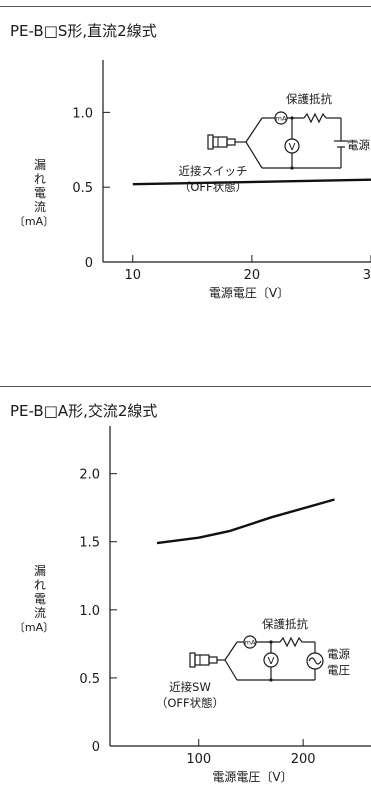  I want to click on chart-1-xtick-label: 20, so click(252, 275).